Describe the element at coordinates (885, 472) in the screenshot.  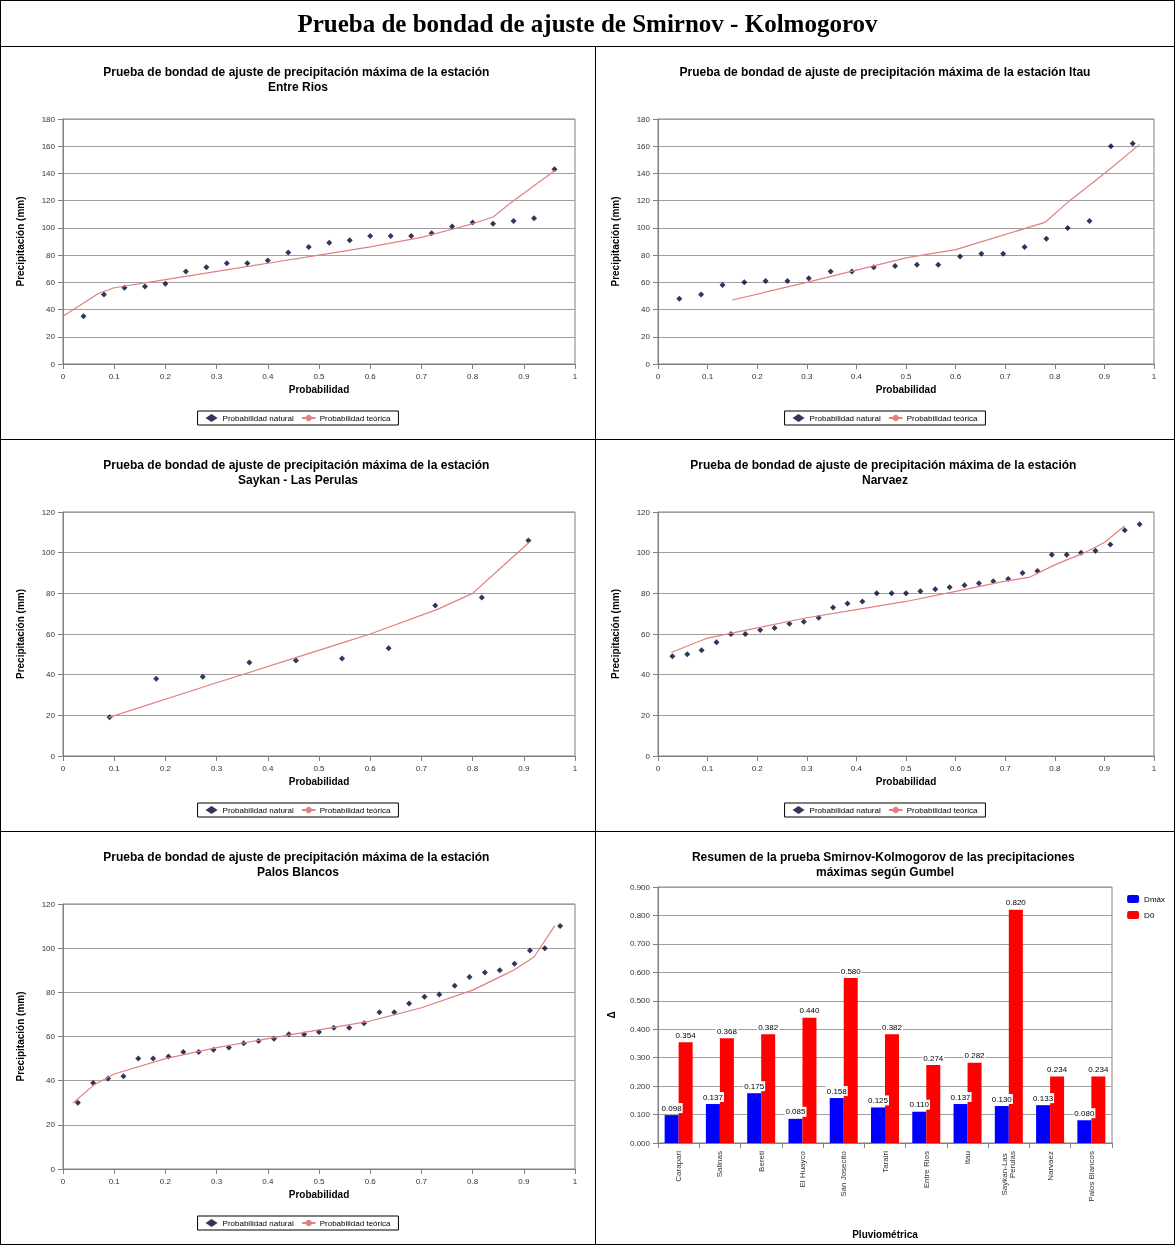
I see `chart-title: Prueba de bondad de ajuste de precipitación máxima de la estación Narvaez` at that location.